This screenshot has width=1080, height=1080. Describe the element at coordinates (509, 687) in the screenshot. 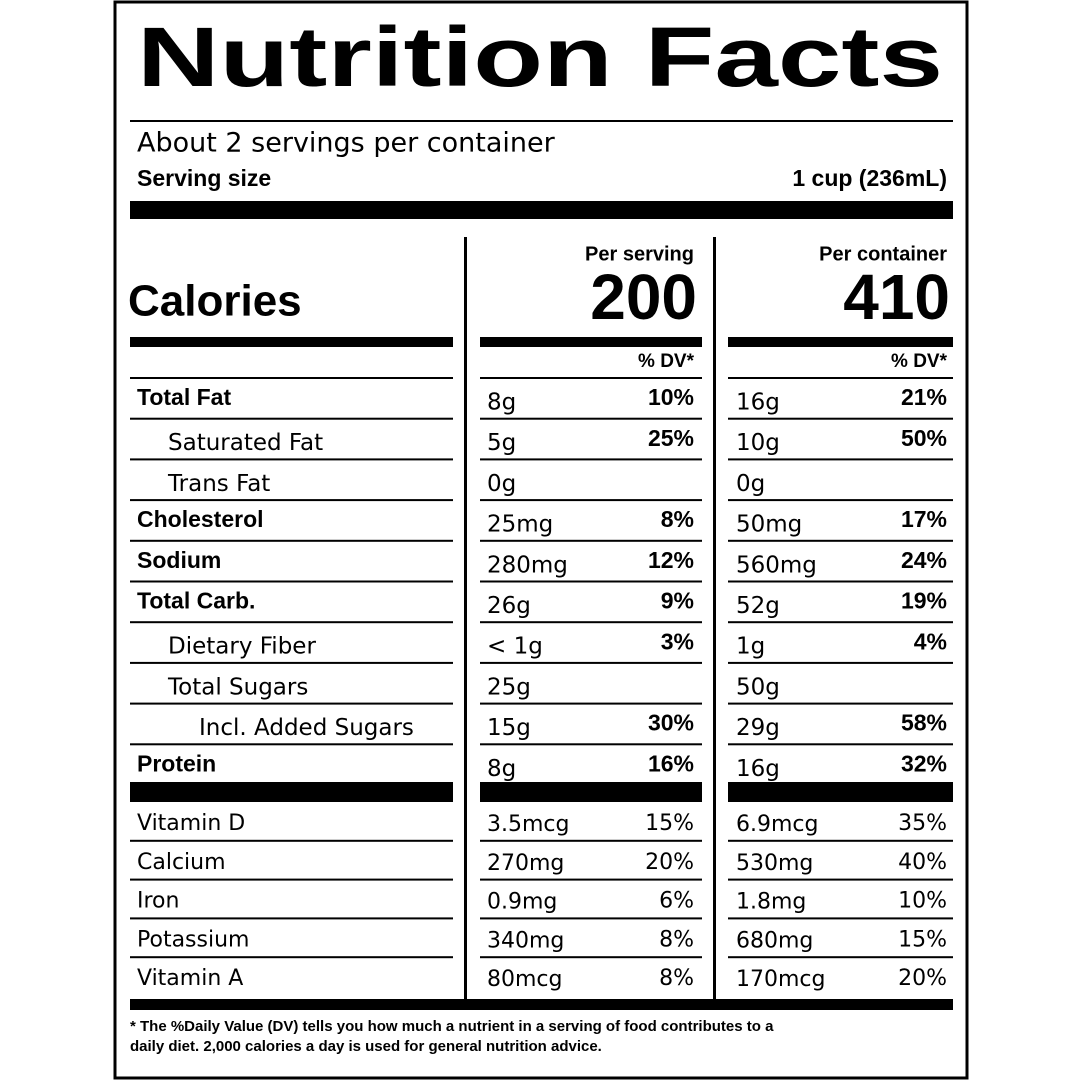

I see `amount: 25g` at that location.